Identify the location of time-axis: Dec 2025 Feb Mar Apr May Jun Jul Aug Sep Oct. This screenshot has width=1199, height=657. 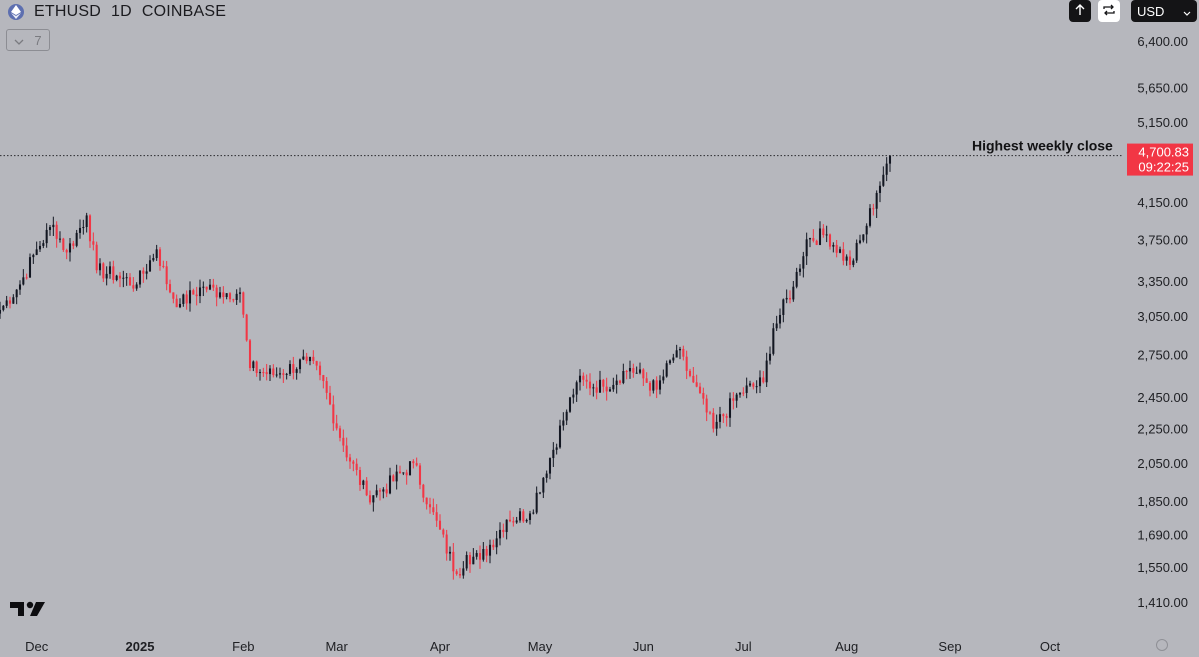
(542, 646).